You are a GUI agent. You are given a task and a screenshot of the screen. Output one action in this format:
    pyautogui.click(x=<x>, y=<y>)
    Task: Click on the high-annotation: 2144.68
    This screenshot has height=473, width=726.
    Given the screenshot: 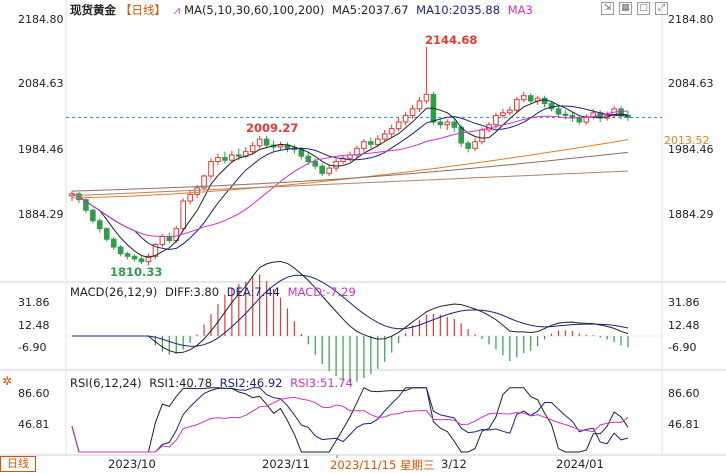 What is the action you would take?
    pyautogui.click(x=451, y=40)
    